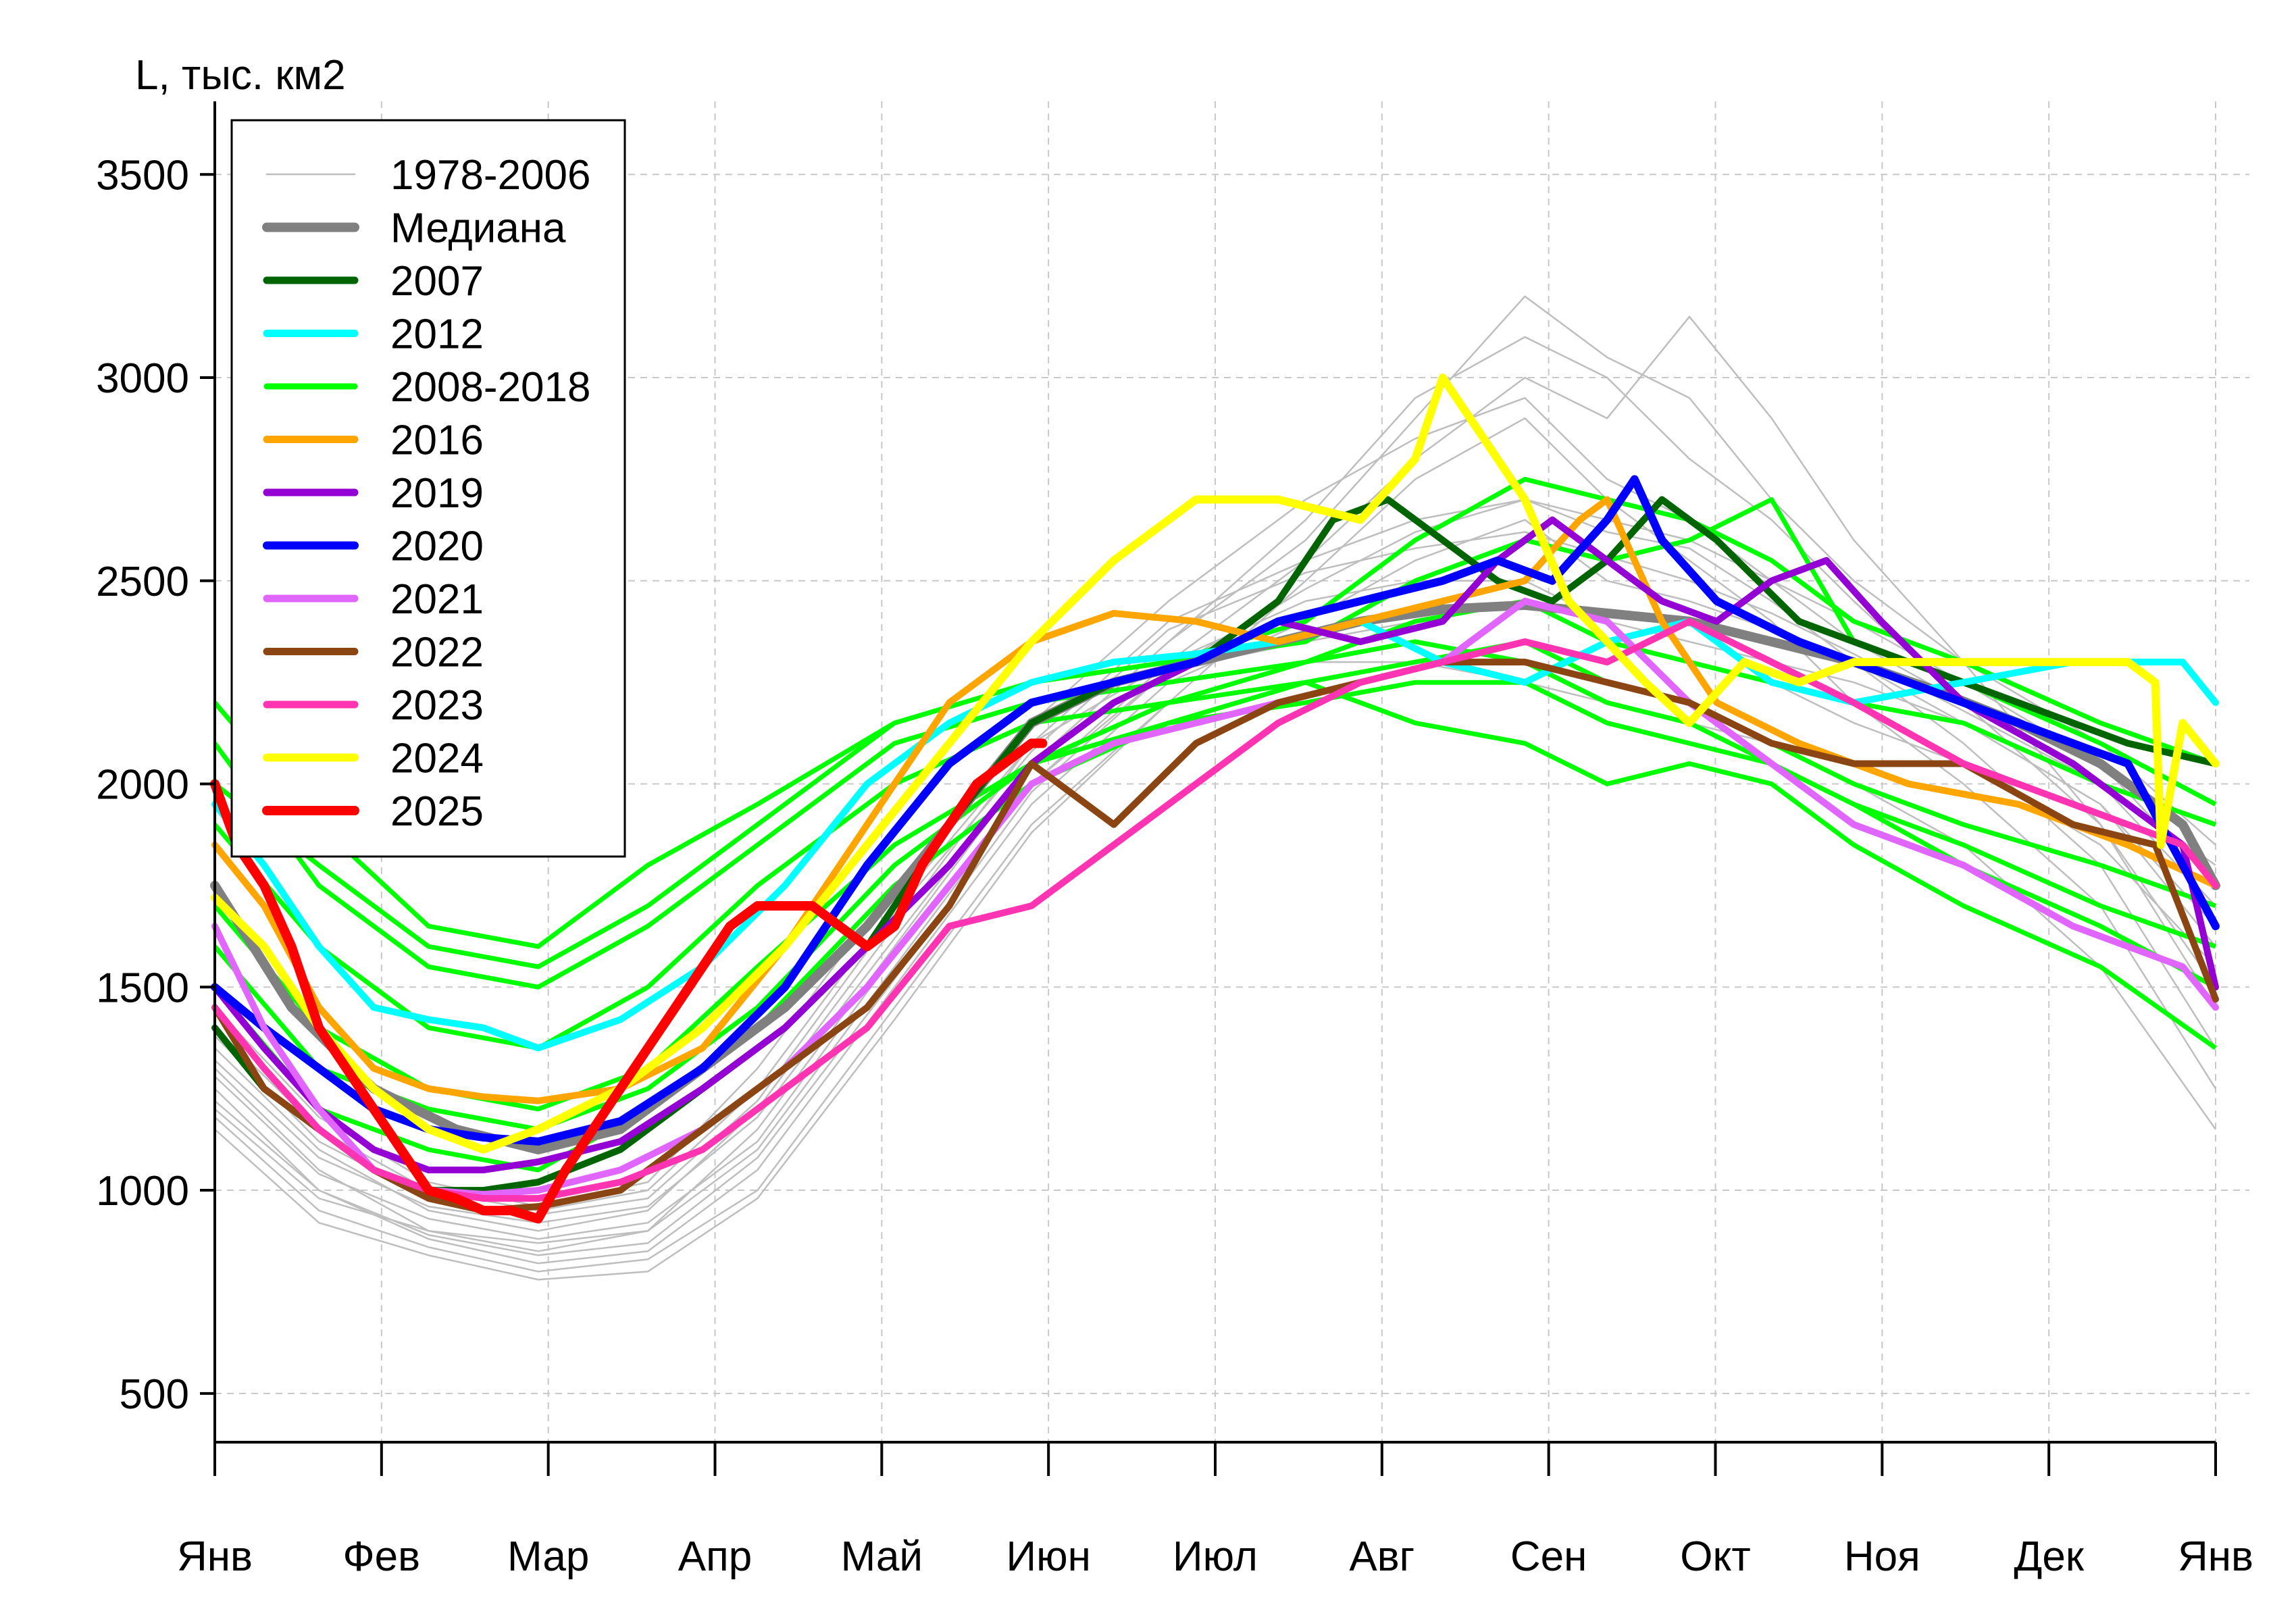 The image size is (2296, 1607). Describe the element at coordinates (548, 1556) in the screenshot. I see `x-tick-label: Мар` at that location.